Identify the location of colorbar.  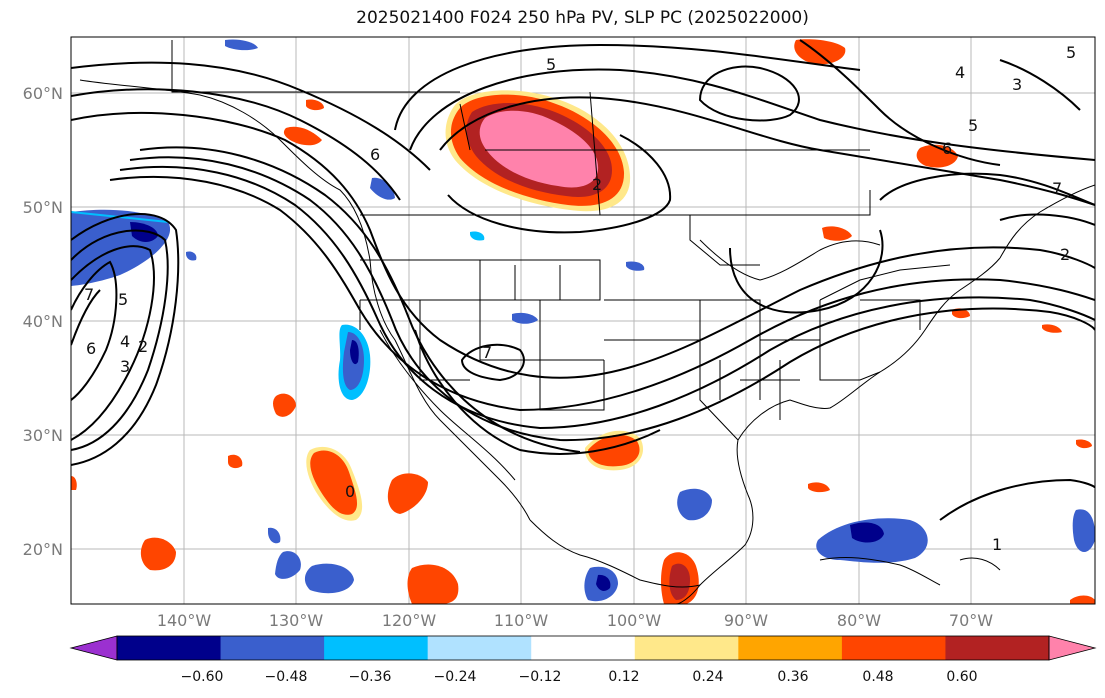
(583, 648).